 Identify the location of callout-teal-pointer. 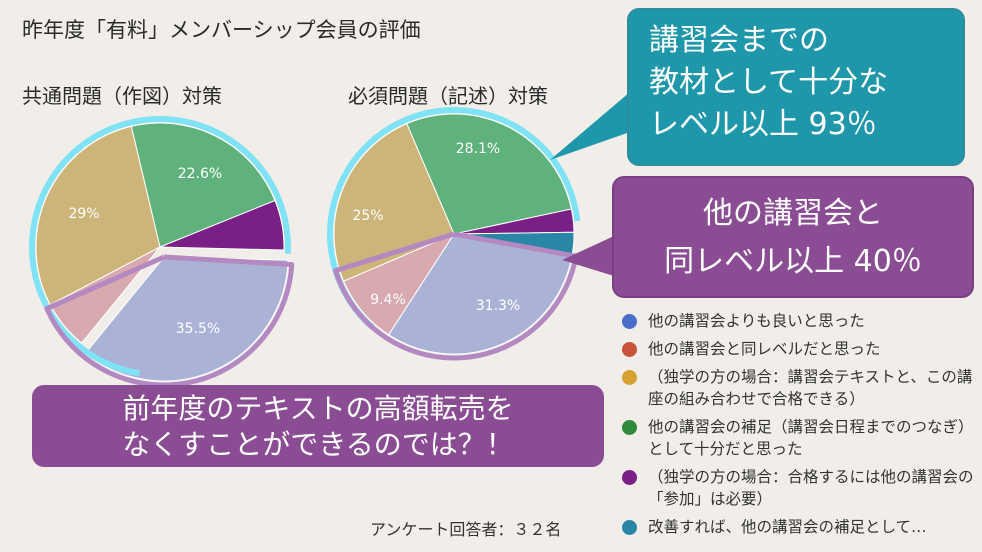
(590, 126).